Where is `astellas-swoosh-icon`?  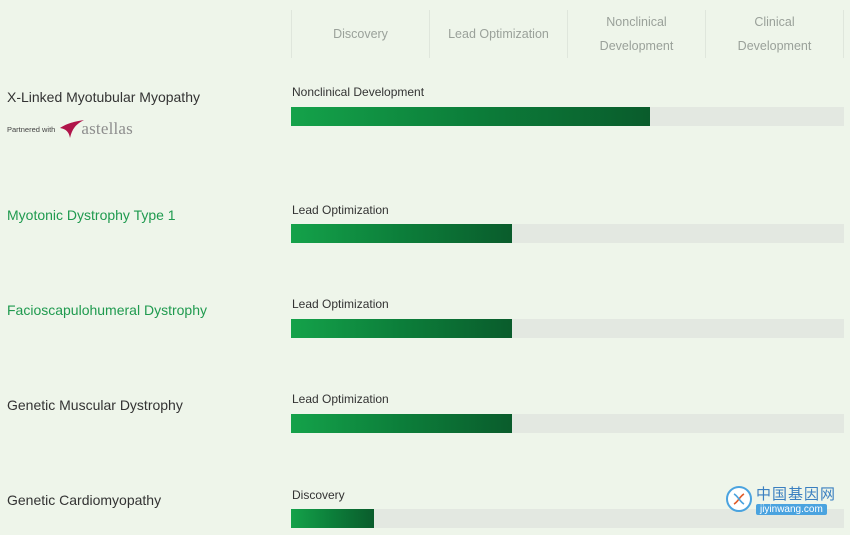 astellas-swoosh-icon is located at coordinates (72, 129).